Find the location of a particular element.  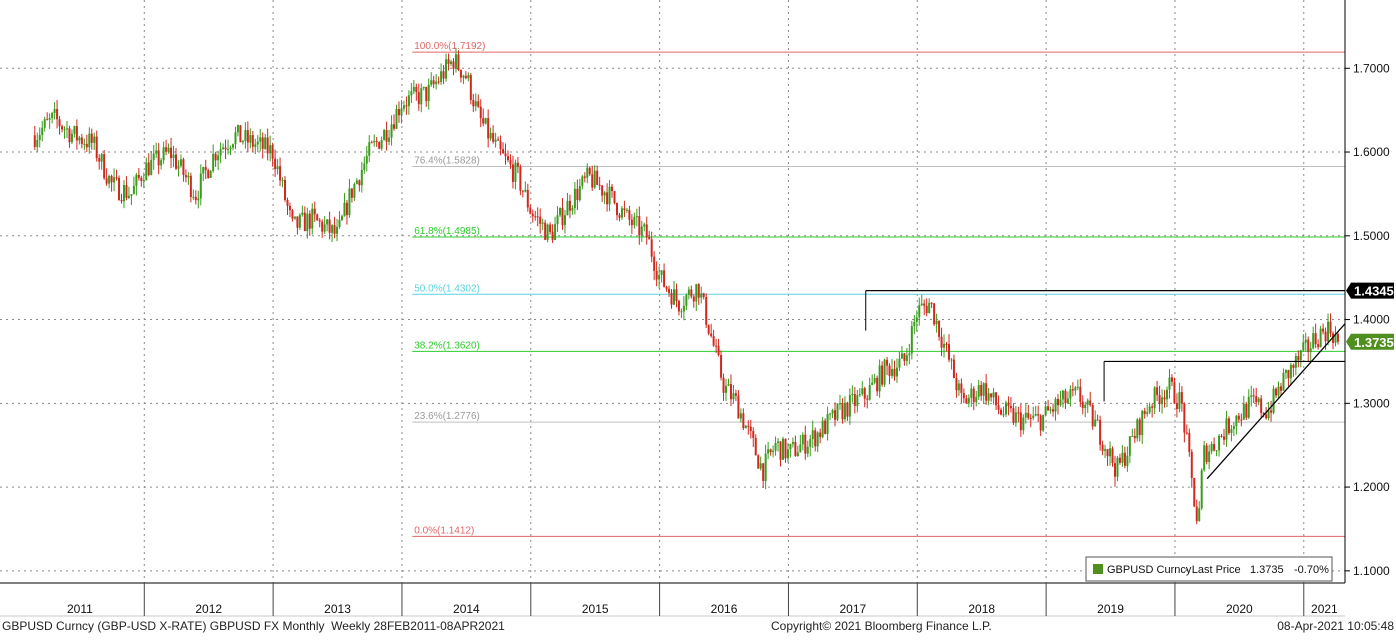

trend-line is located at coordinates (1276, 401).